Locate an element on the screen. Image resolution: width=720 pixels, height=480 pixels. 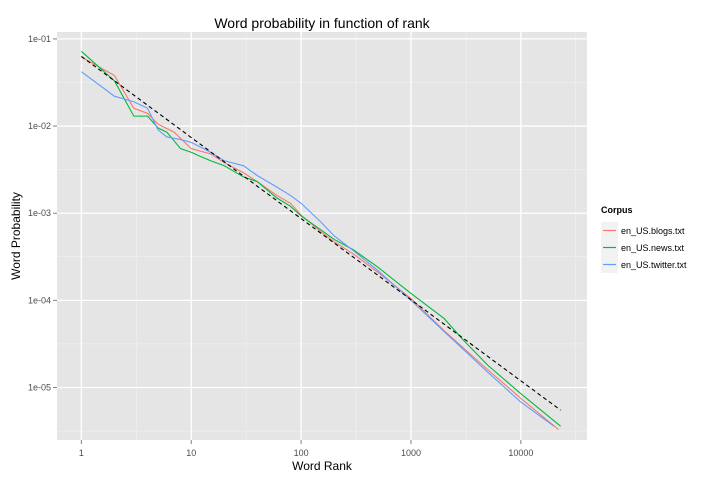
x-tick-label: 10000 is located at coordinates (520, 453).